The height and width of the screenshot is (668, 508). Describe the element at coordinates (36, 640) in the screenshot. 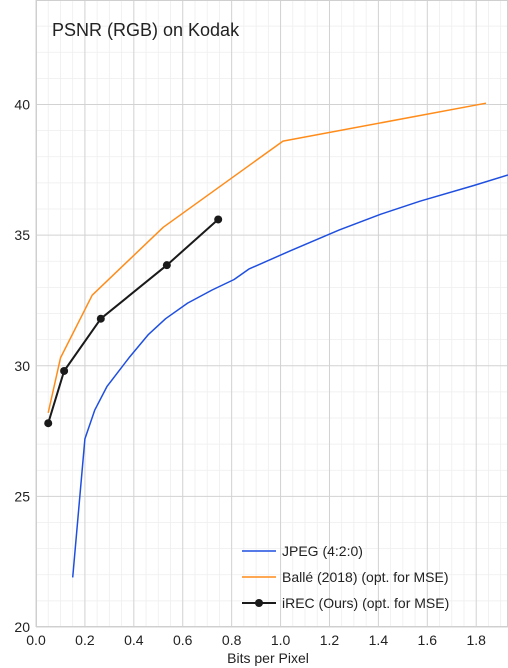

I see `x-tick-label: 0.0` at that location.